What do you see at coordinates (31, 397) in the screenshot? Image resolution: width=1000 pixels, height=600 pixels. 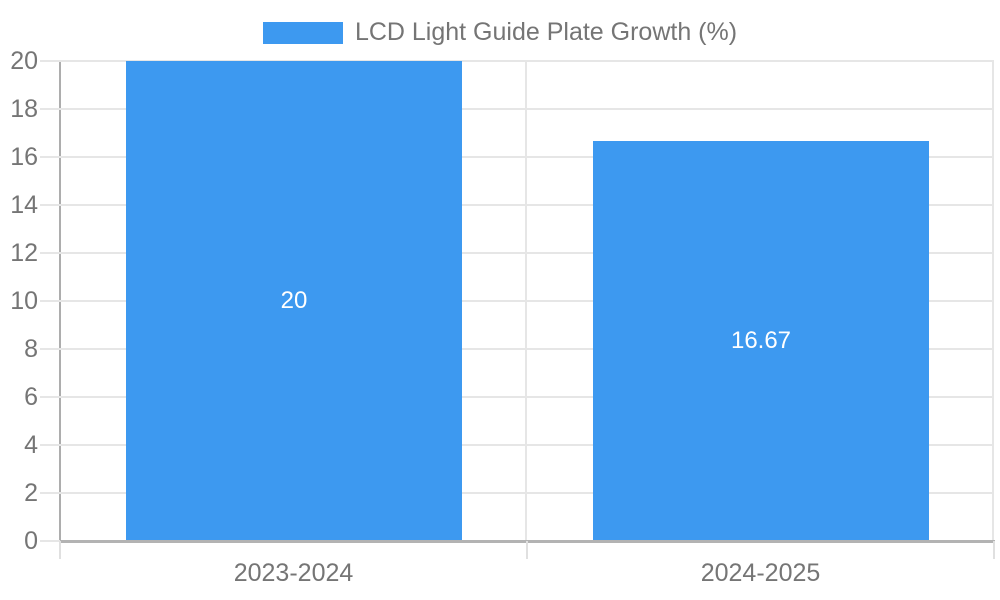 I see `y-axis-label-6: 6` at bounding box center [31, 397].